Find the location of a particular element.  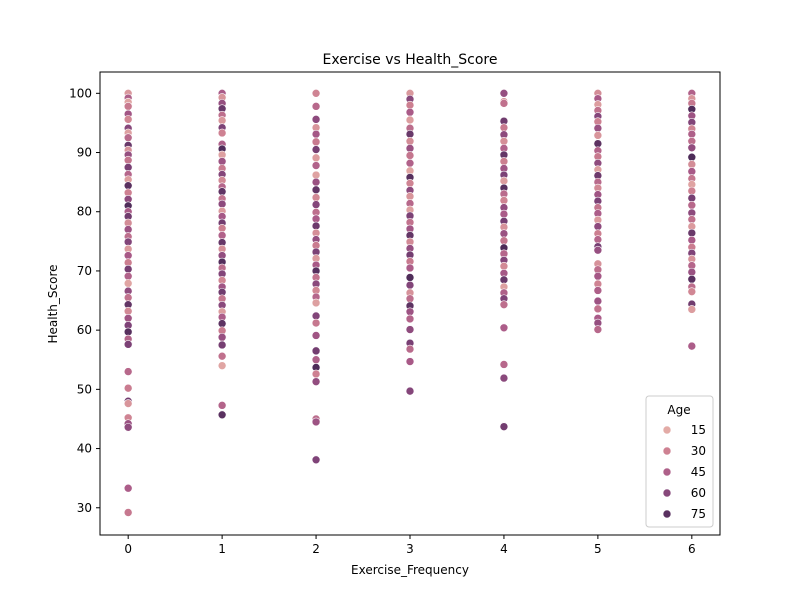

x-axis: 0 1 2 3 4 5 6 is located at coordinates (410, 545).